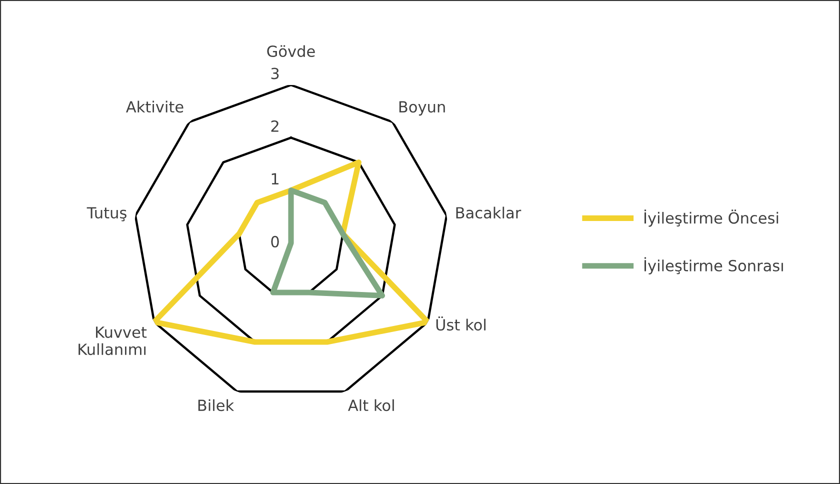 Image resolution: width=840 pixels, height=484 pixels. I want to click on legend-label: İyileştirme Öncesi, so click(711, 218).